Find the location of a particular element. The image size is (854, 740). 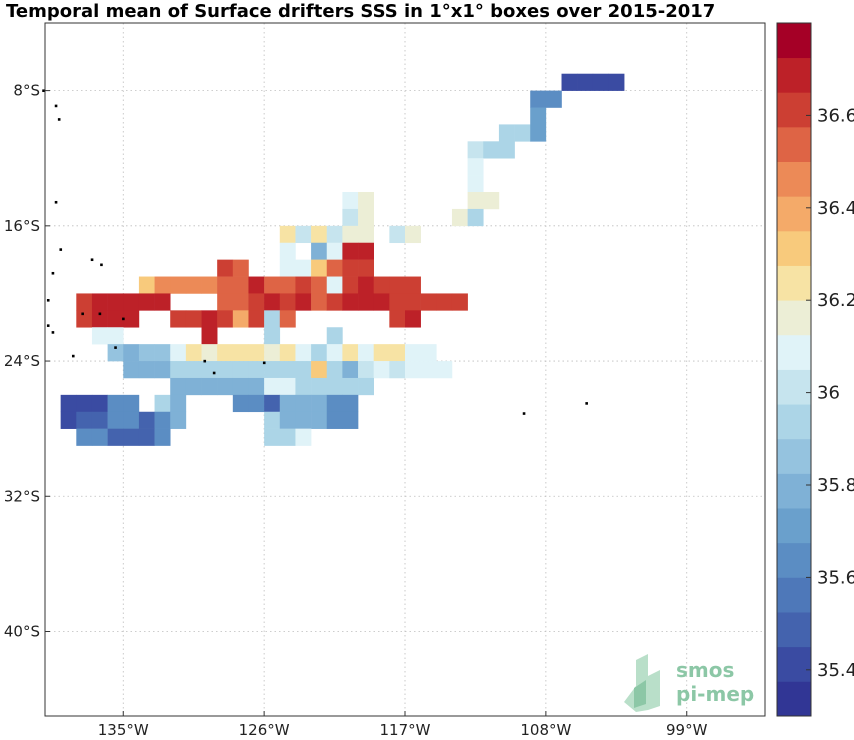

lat-tick-label: 40°S is located at coordinates (22, 631).